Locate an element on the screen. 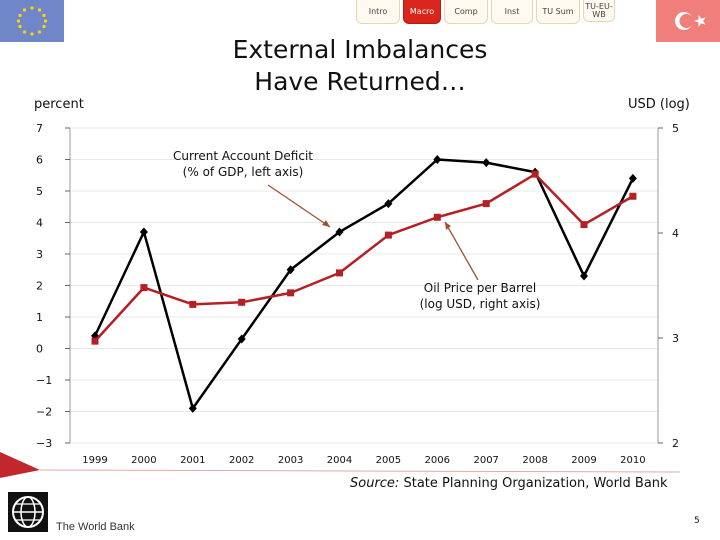 This screenshot has width=720, height=540. tab-intro-label: Intro is located at coordinates (378, 11).